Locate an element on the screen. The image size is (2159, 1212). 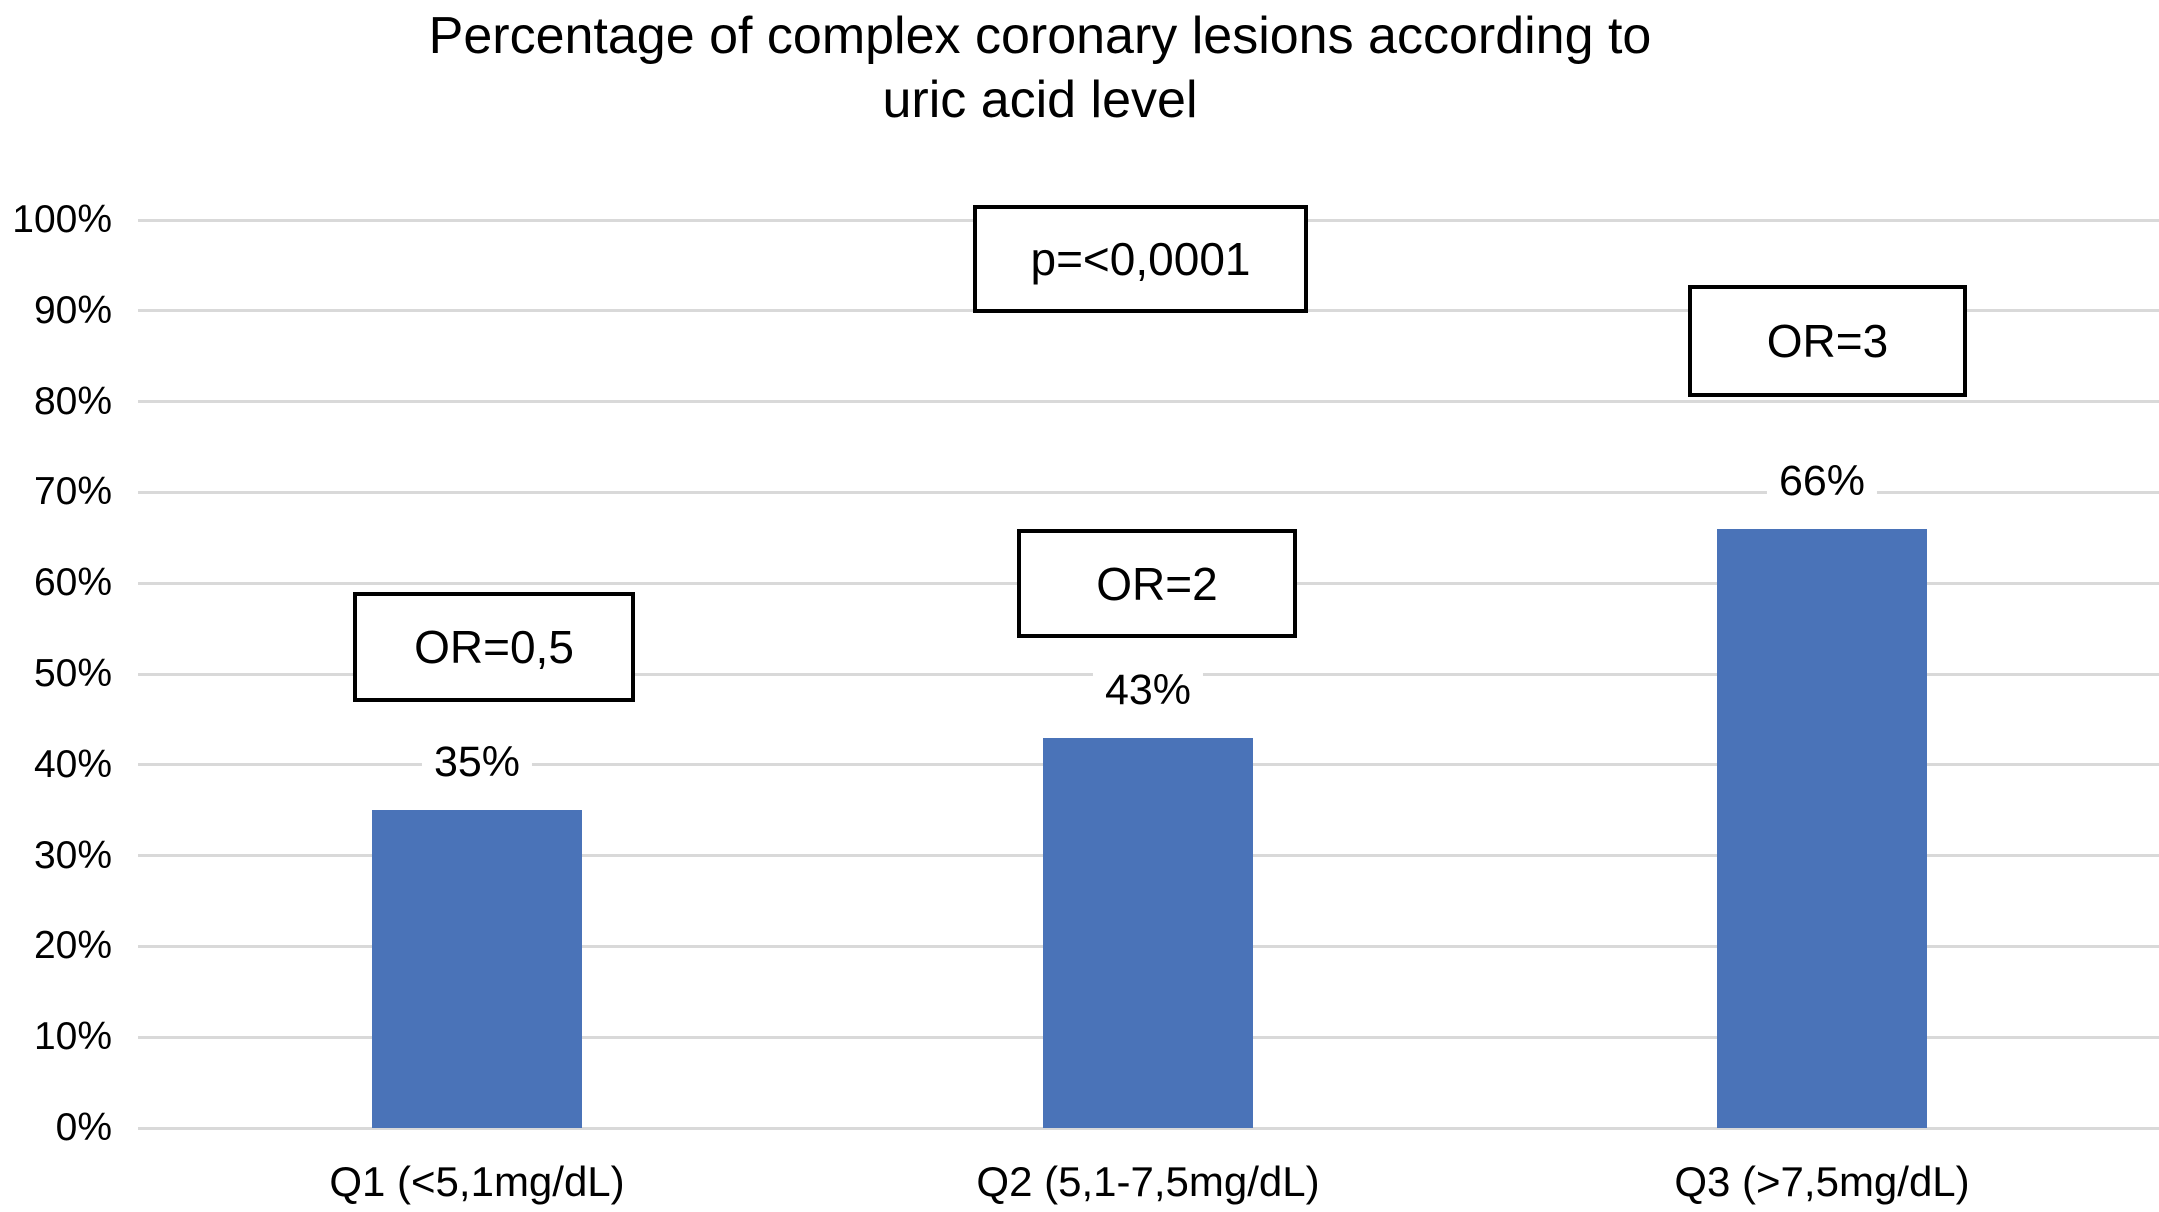
value-label-q2: 43% is located at coordinates (1148, 690).